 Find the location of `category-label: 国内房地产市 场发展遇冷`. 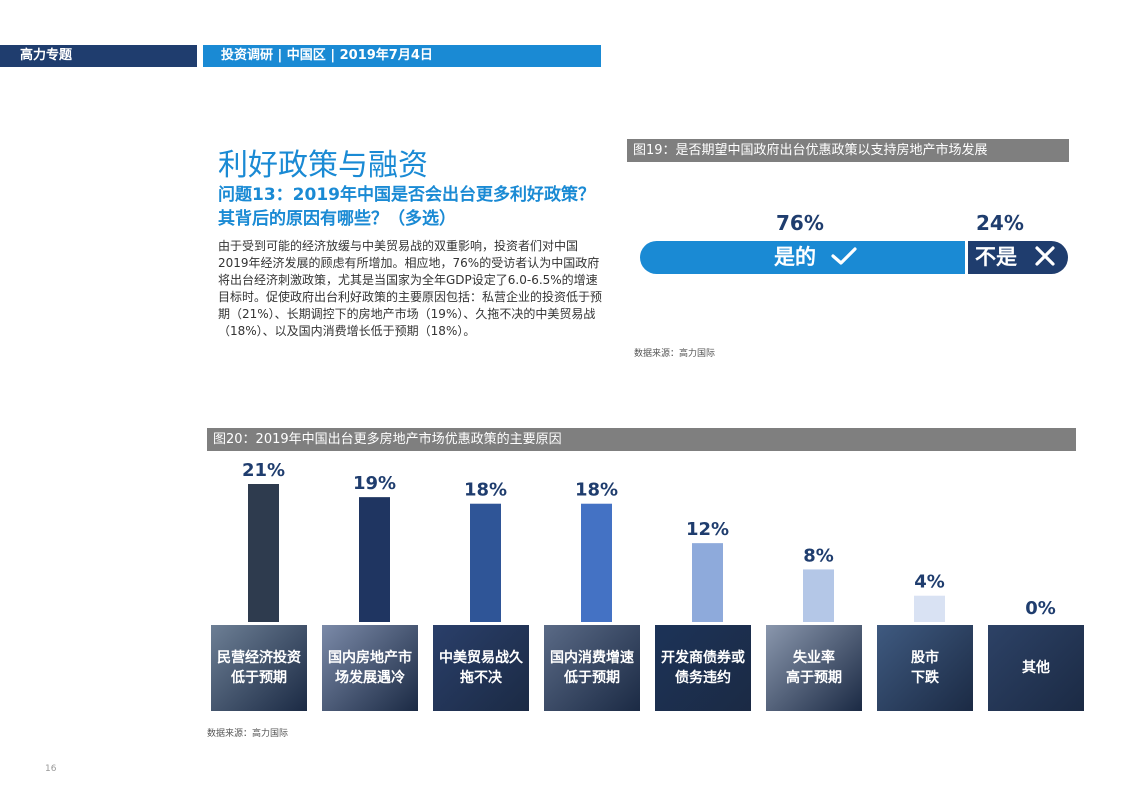

category-label: 国内房地产市 场发展遇冷 is located at coordinates (370, 668).